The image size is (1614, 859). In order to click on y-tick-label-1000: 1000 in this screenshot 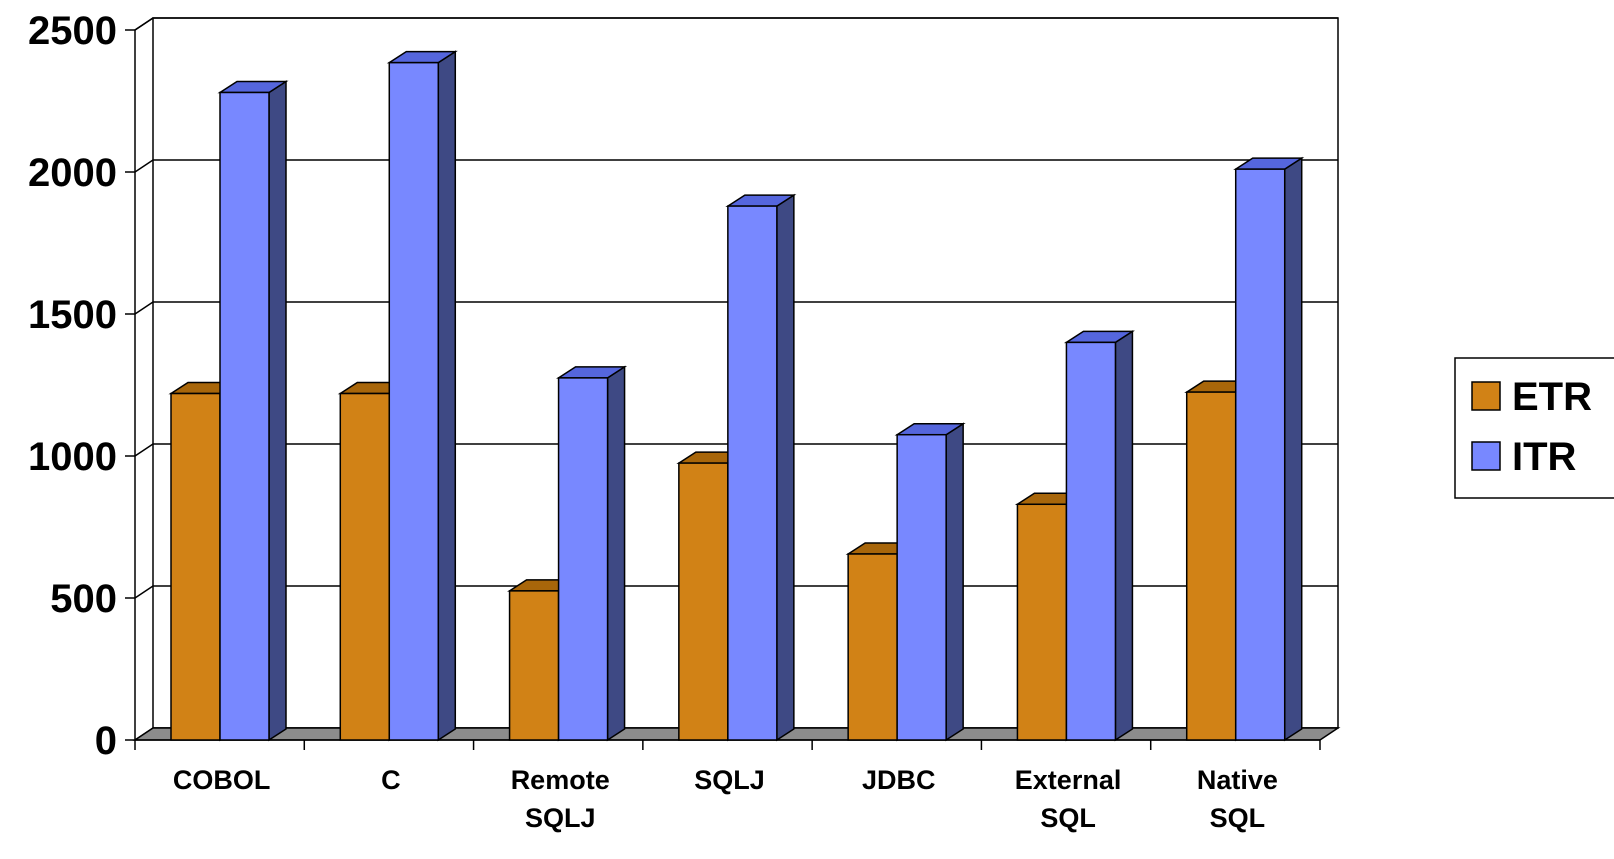, I will do `click(72, 457)`.